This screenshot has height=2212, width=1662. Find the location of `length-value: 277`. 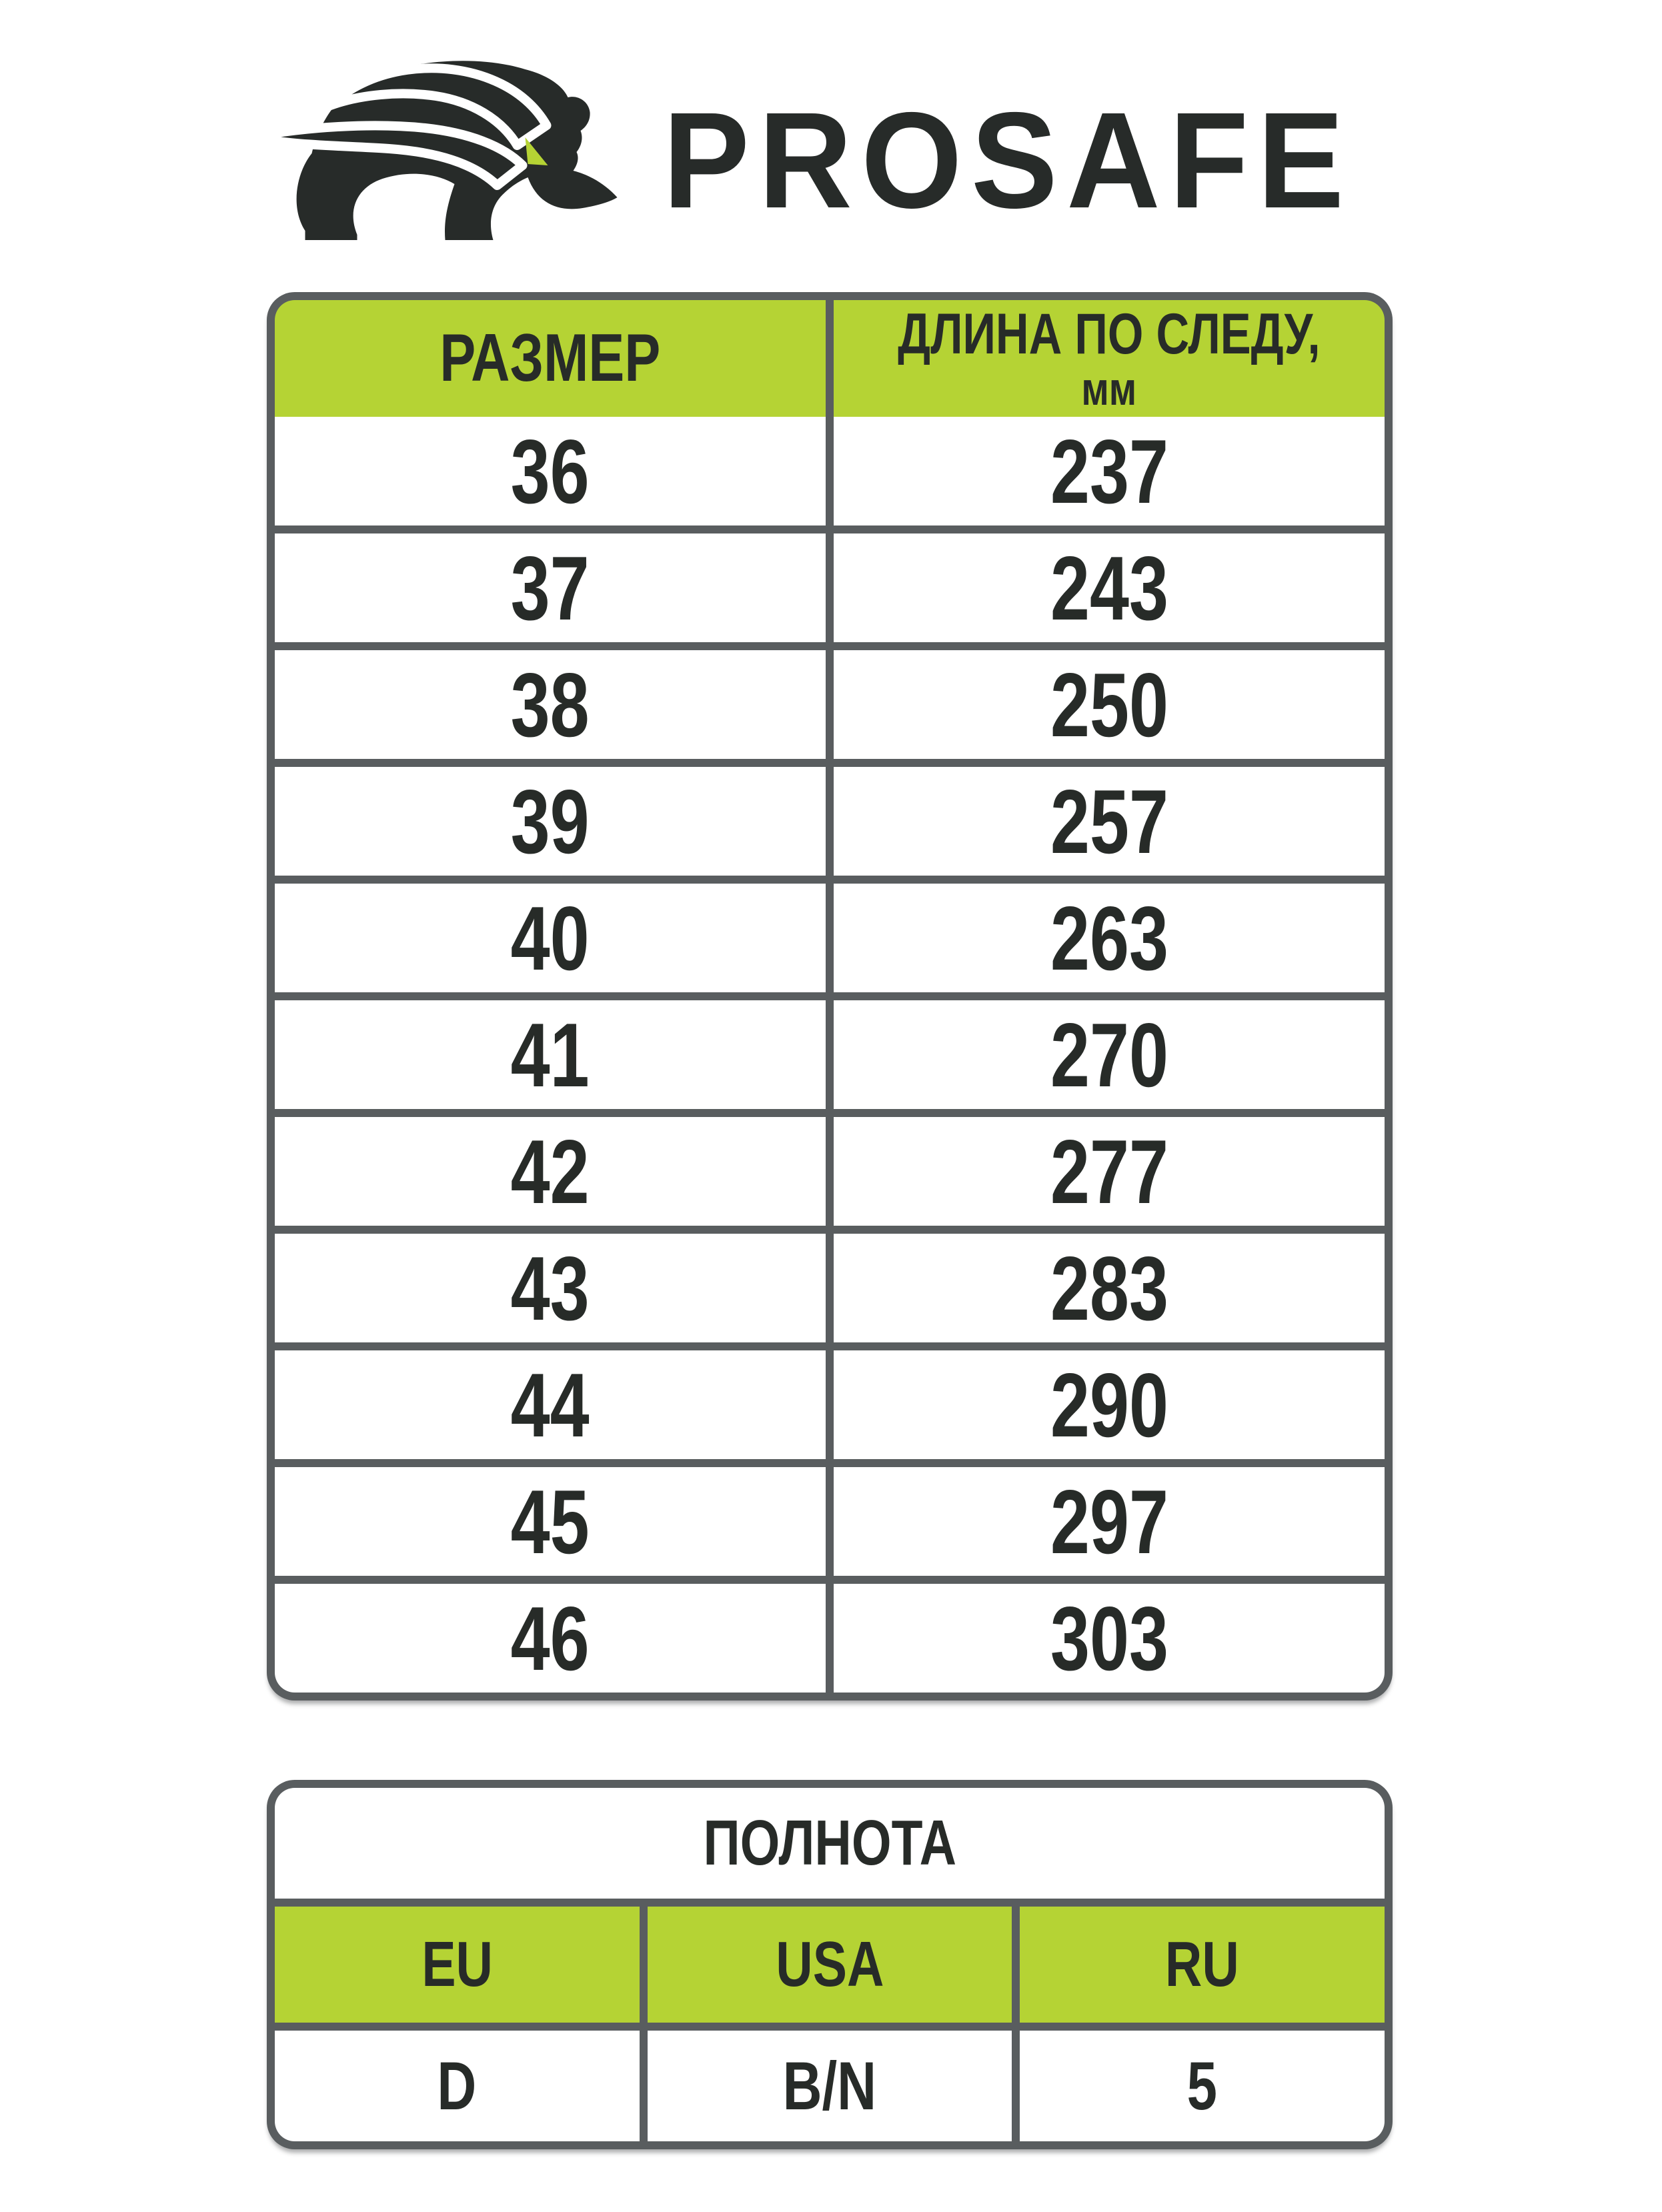

length-value: 277 is located at coordinates (1109, 1171).